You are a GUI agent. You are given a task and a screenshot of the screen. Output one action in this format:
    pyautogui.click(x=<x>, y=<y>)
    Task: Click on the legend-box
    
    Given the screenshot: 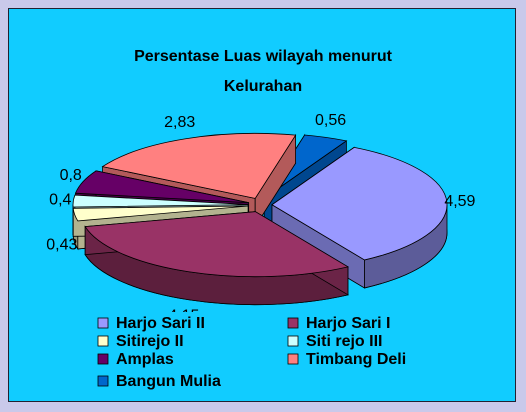 What is the action you would take?
    pyautogui.click(x=270, y=355)
    